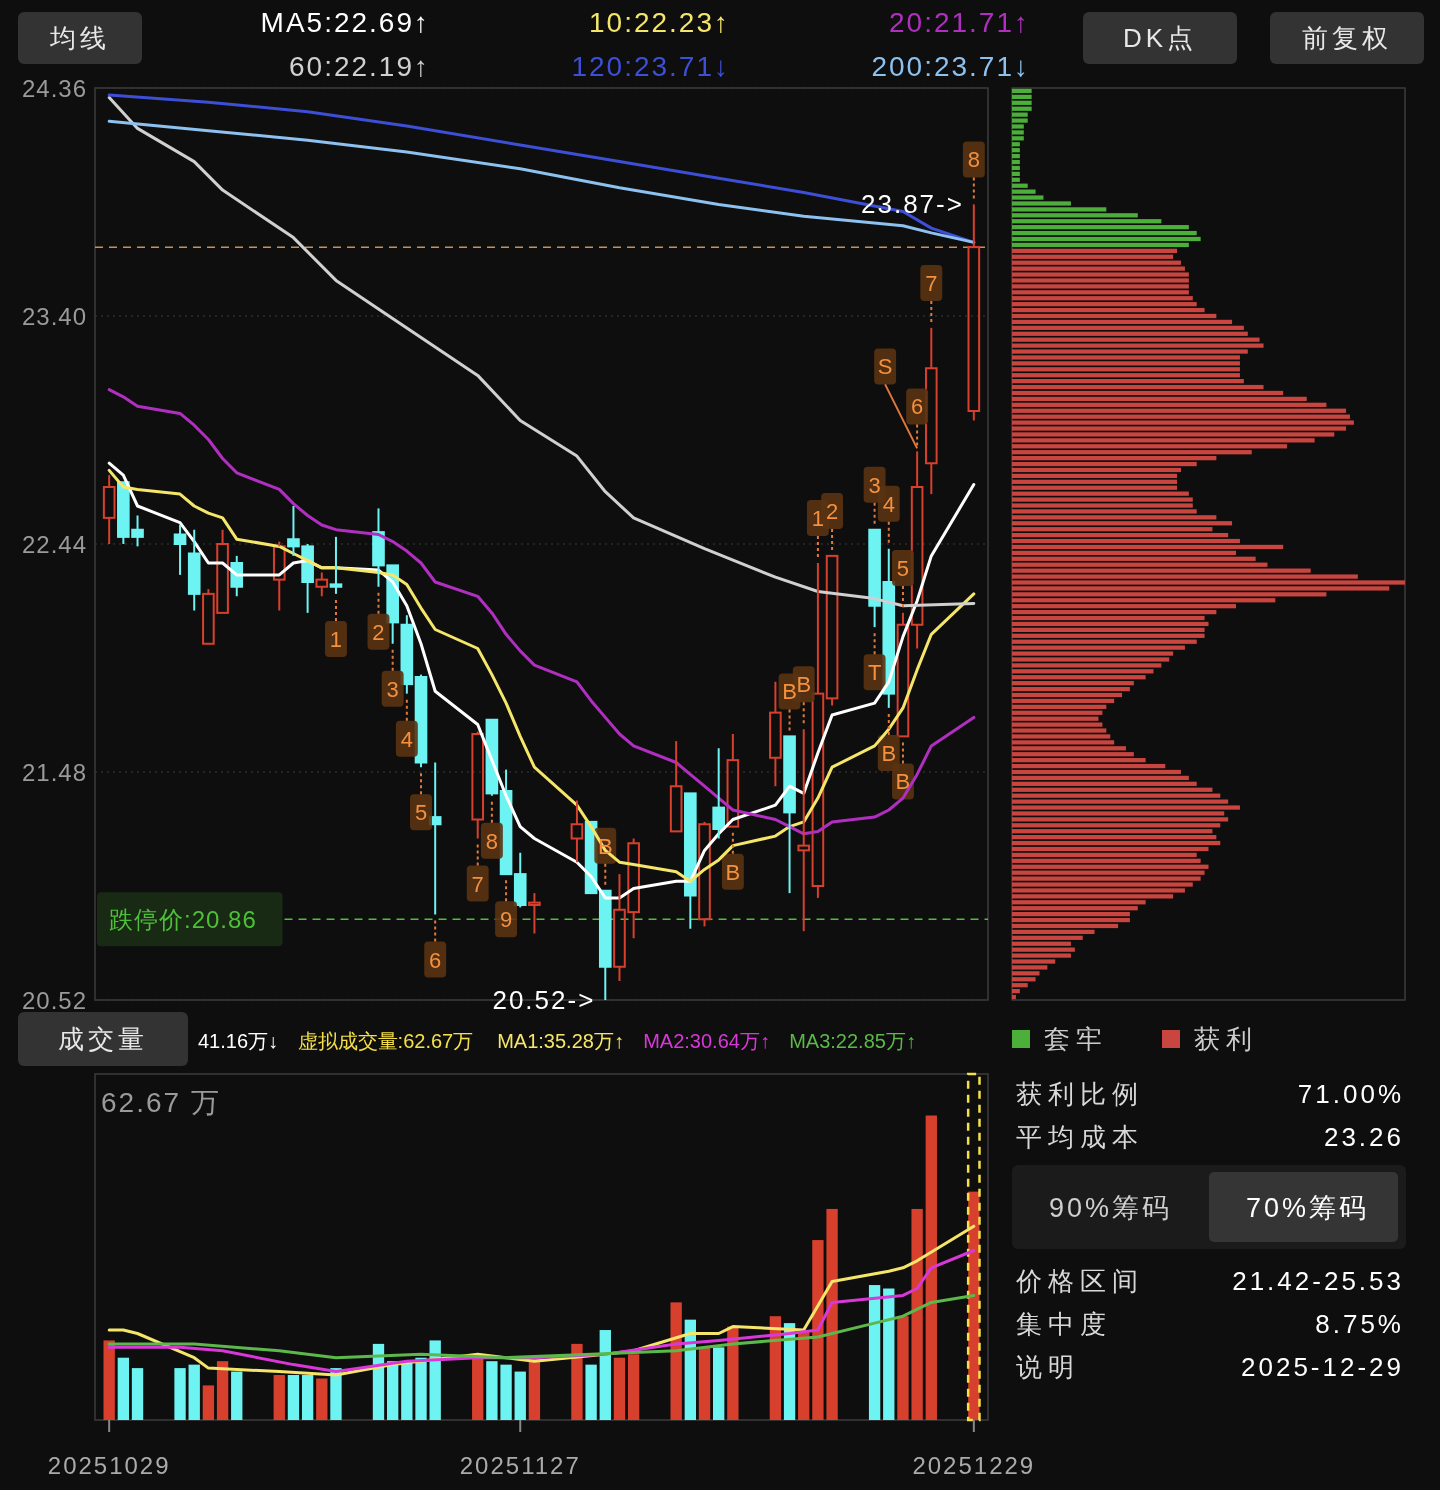 Image resolution: width=1440 pixels, height=1490 pixels. Describe the element at coordinates (392, 689) in the screenshot. I see `annotation: 3` at that location.